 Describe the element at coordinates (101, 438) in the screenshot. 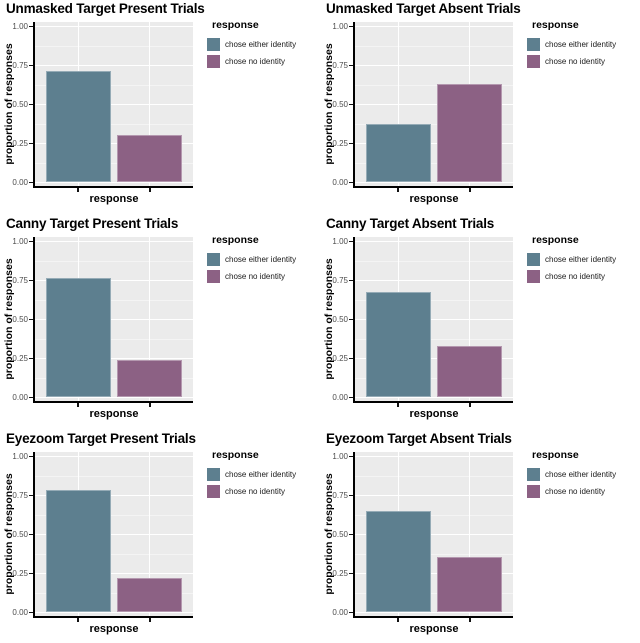

I see `chart-title: Eyezoom Target Present Trials` at that location.